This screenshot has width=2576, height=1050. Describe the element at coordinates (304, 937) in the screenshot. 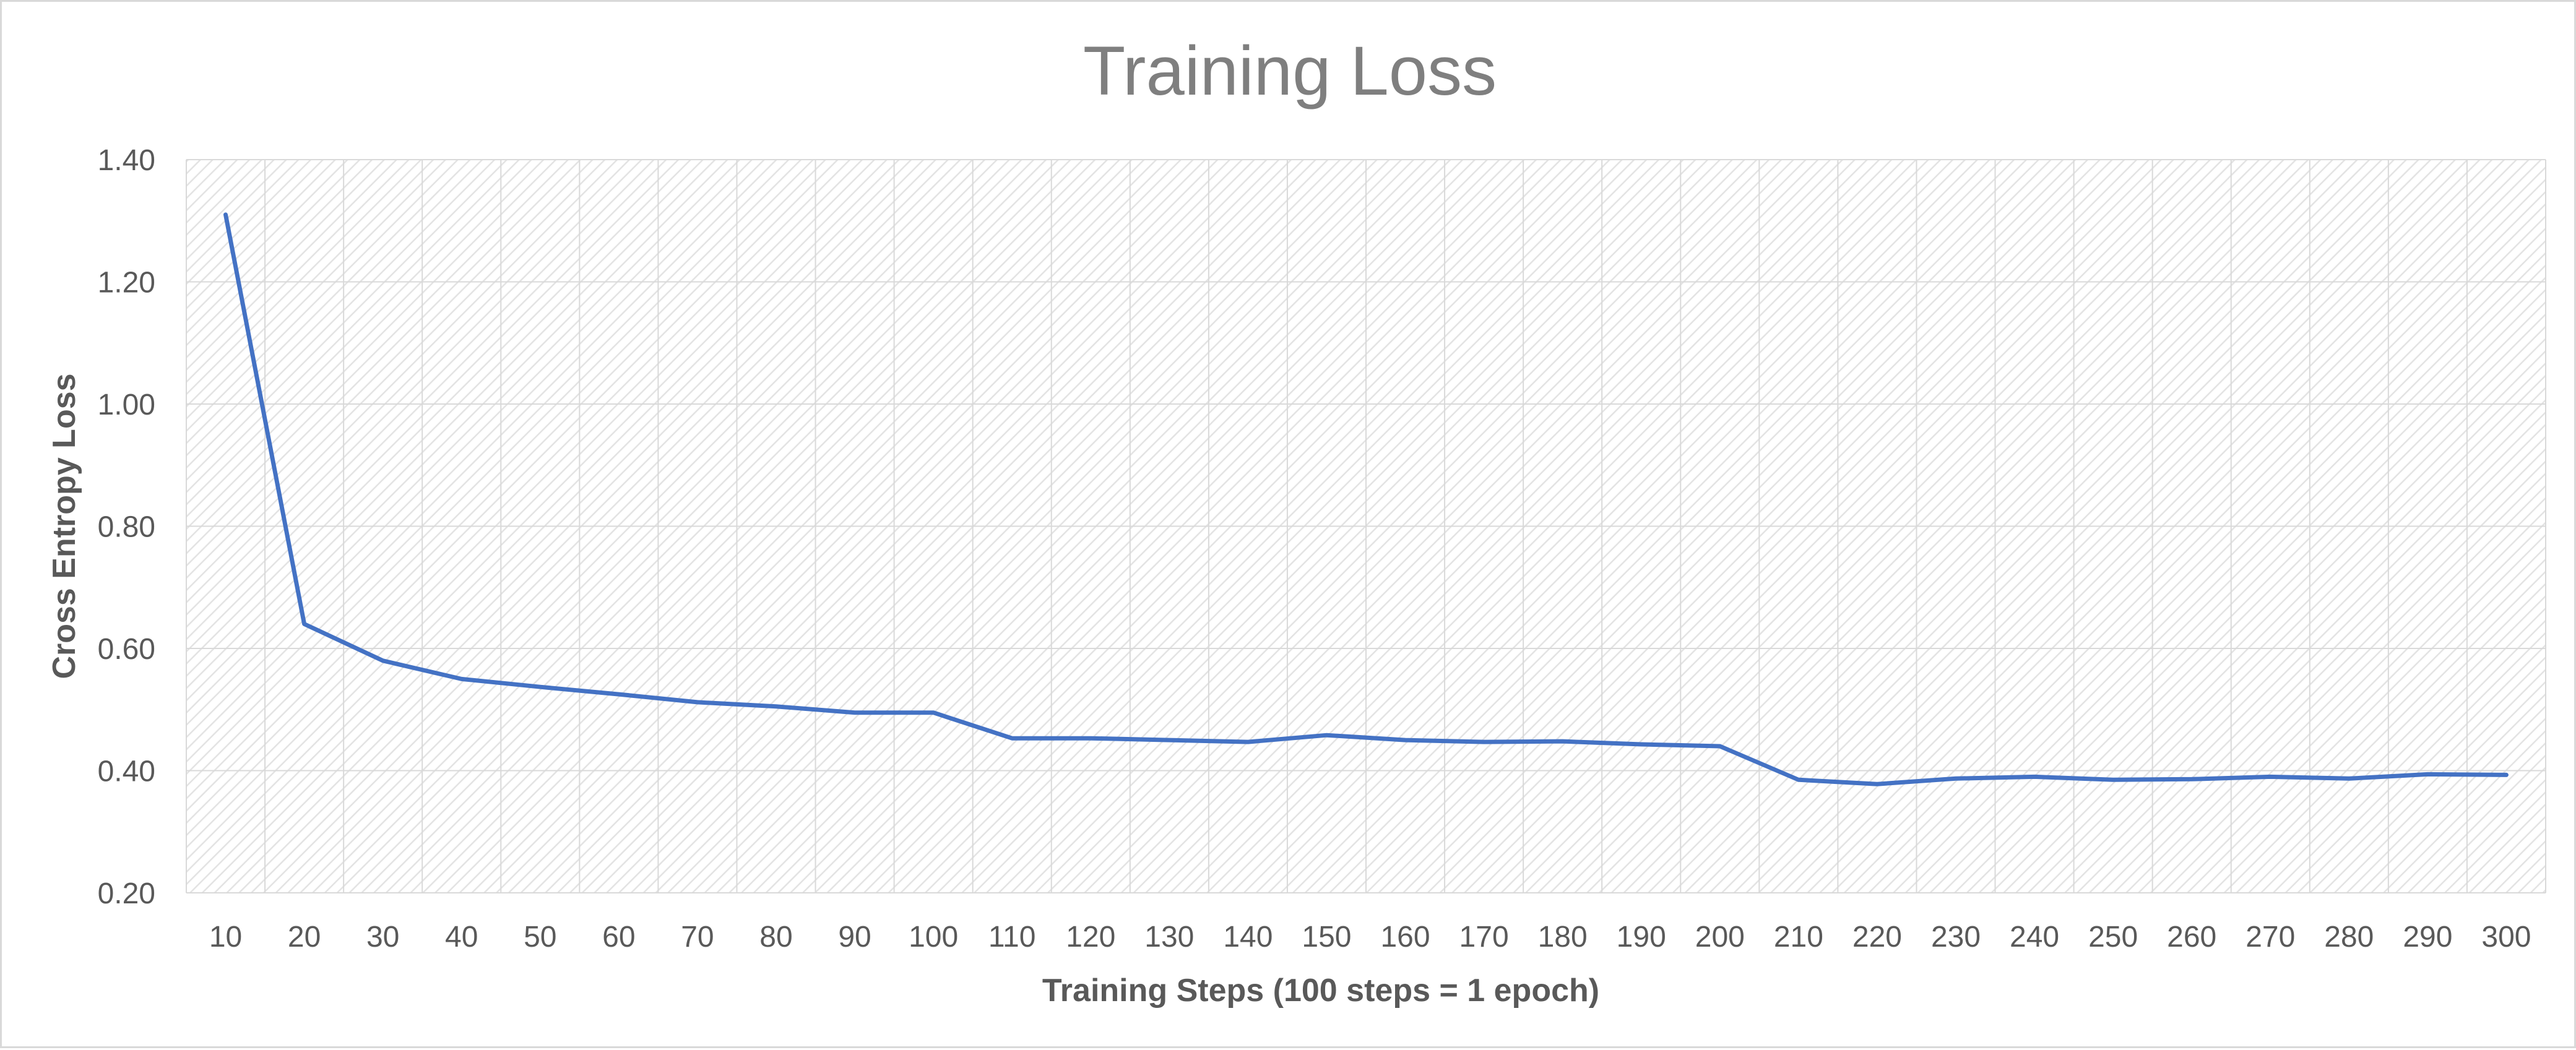

I see `x-tick-label: 20` at that location.